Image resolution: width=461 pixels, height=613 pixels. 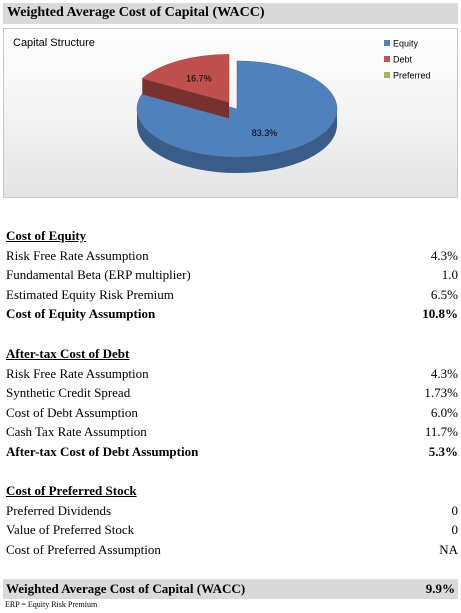 I want to click on legend-label: Equity, so click(x=406, y=44).